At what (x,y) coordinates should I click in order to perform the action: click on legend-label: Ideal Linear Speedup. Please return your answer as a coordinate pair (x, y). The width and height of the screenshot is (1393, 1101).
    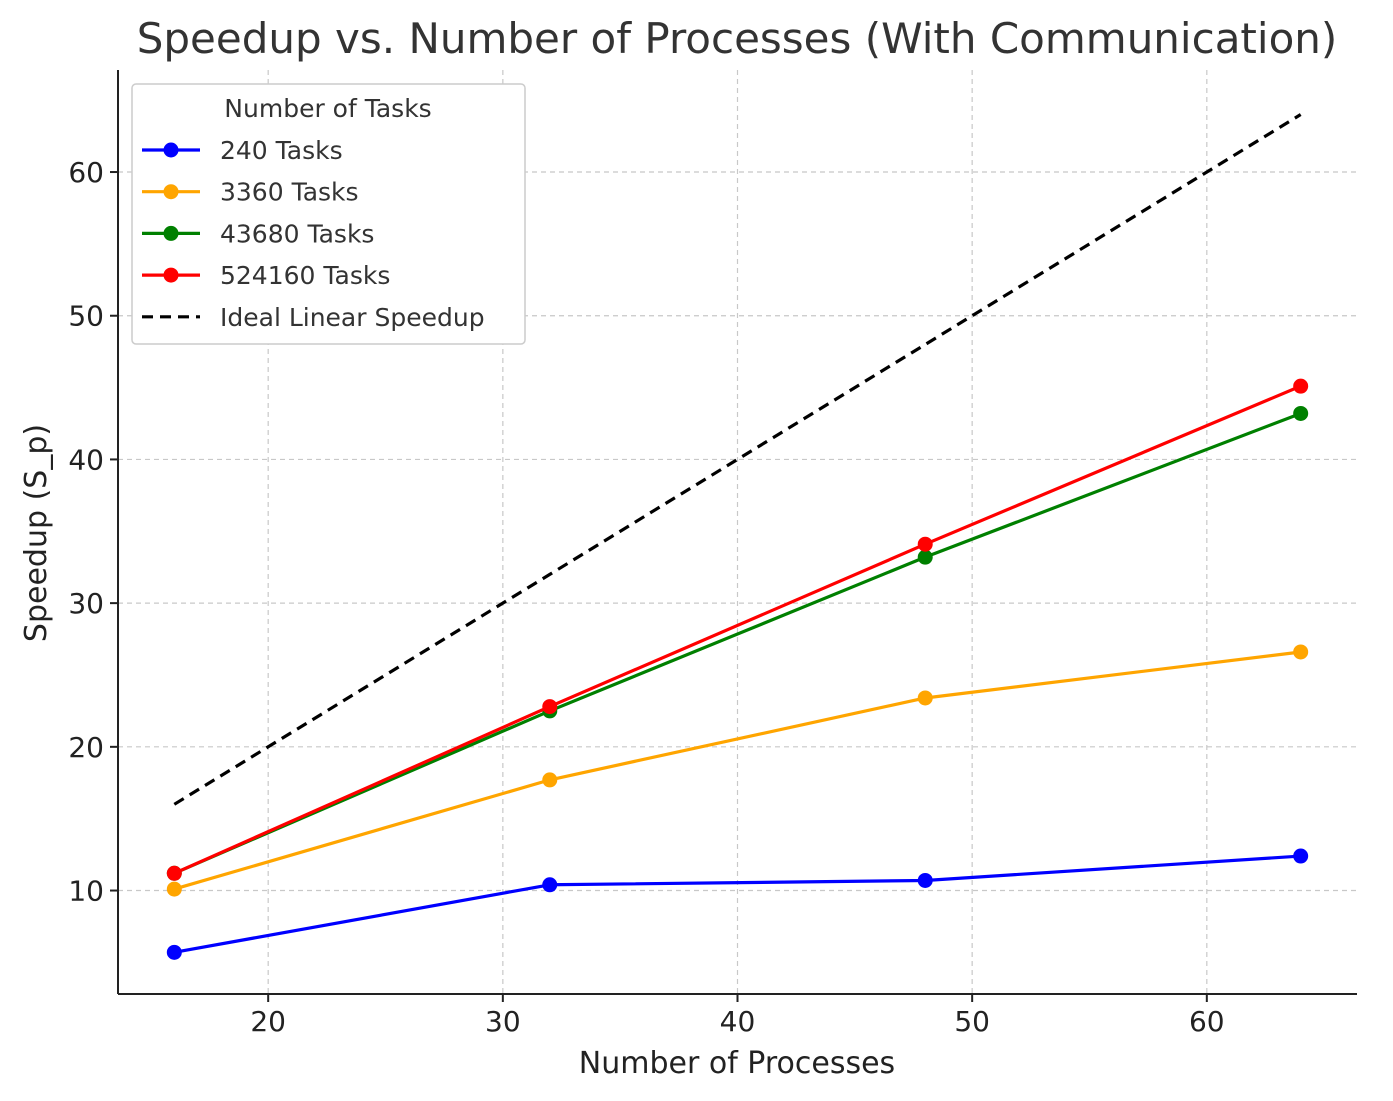
    Looking at the image, I should click on (352, 317).